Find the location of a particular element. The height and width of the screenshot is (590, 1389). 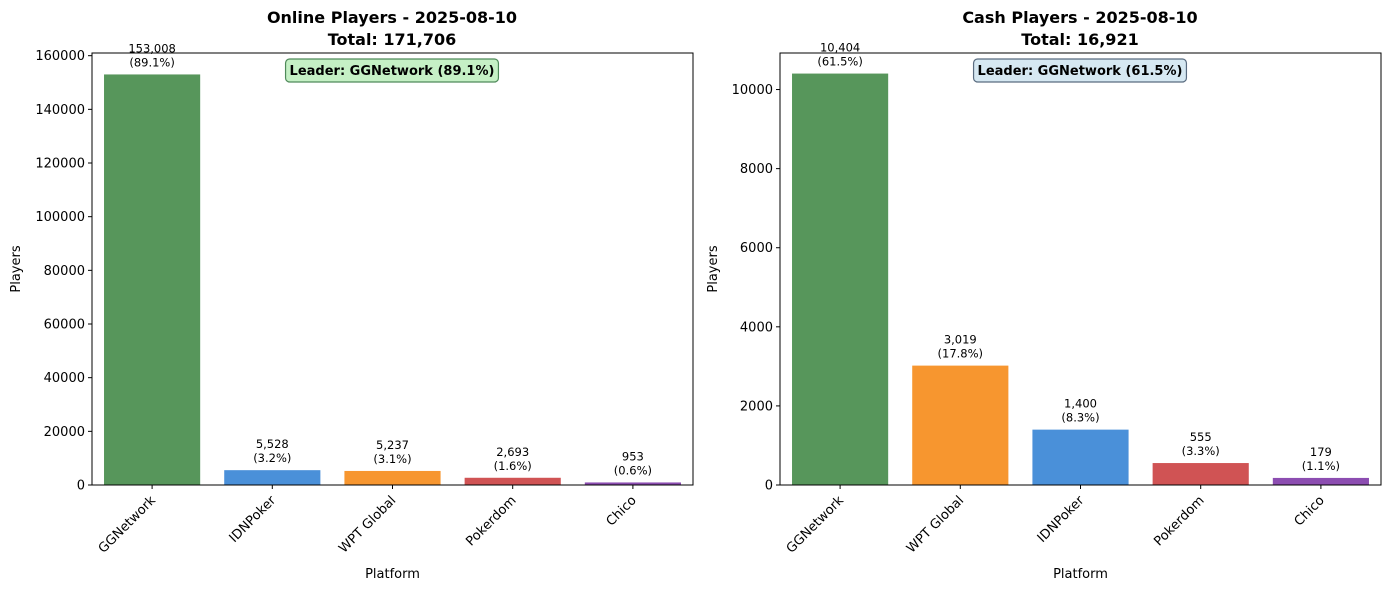

chart2-value-label-wpt-global: 3,019 is located at coordinates (960, 340).